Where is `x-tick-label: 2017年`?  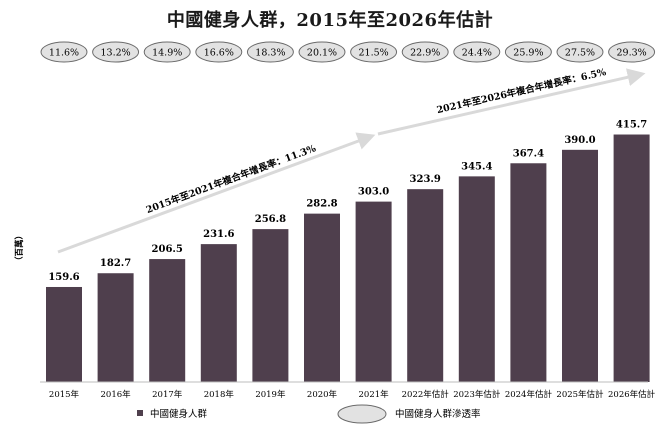
x-tick-label: 2017年 is located at coordinates (167, 394).